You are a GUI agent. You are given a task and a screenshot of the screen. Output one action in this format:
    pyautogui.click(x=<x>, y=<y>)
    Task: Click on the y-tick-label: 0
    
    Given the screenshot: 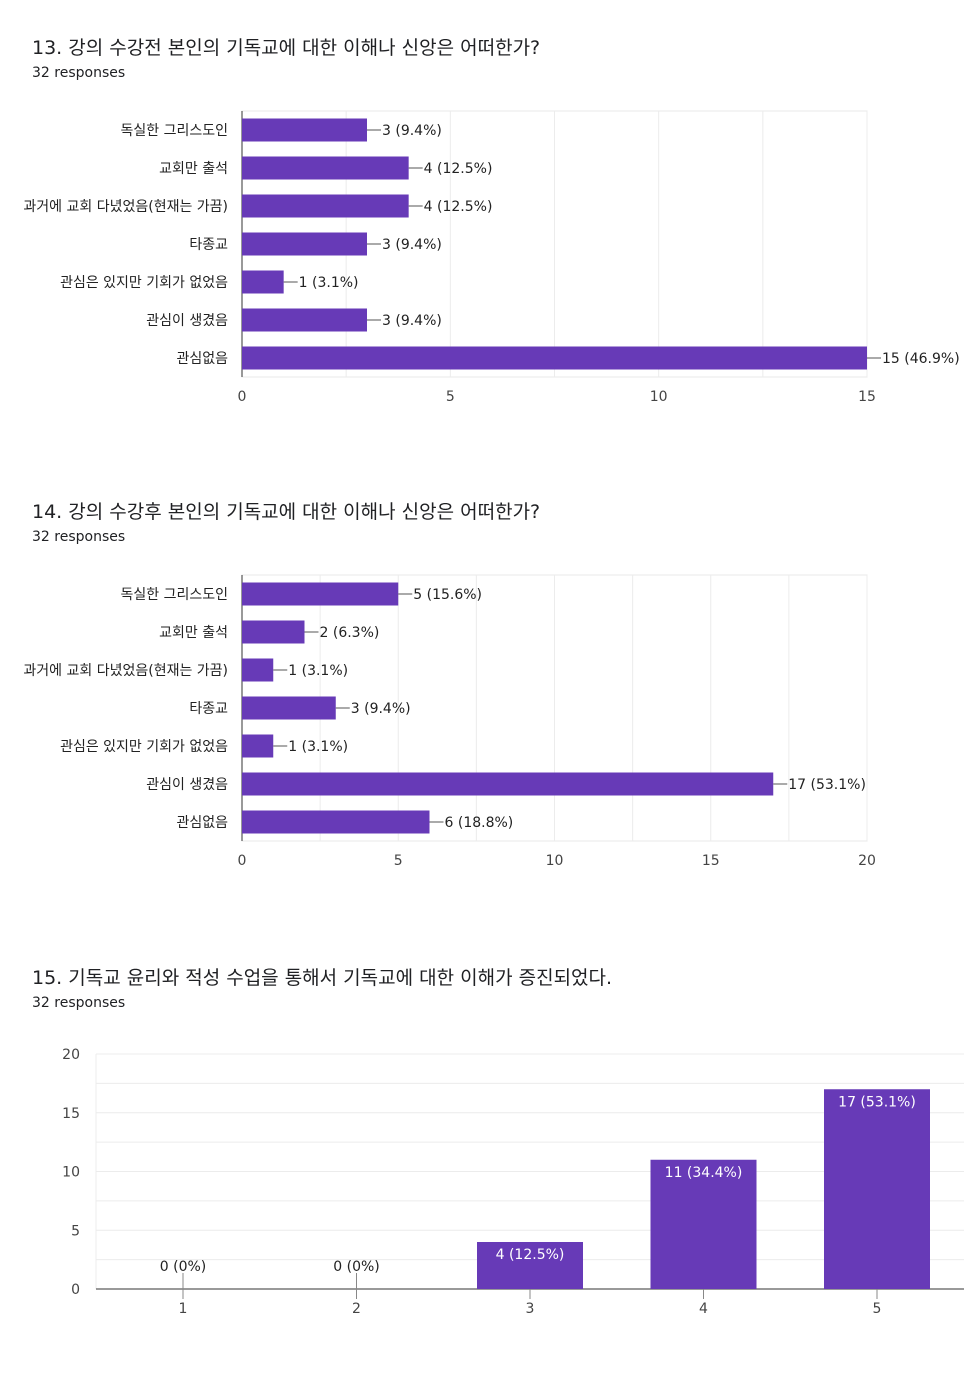 What is the action you would take?
    pyautogui.click(x=75, y=1290)
    